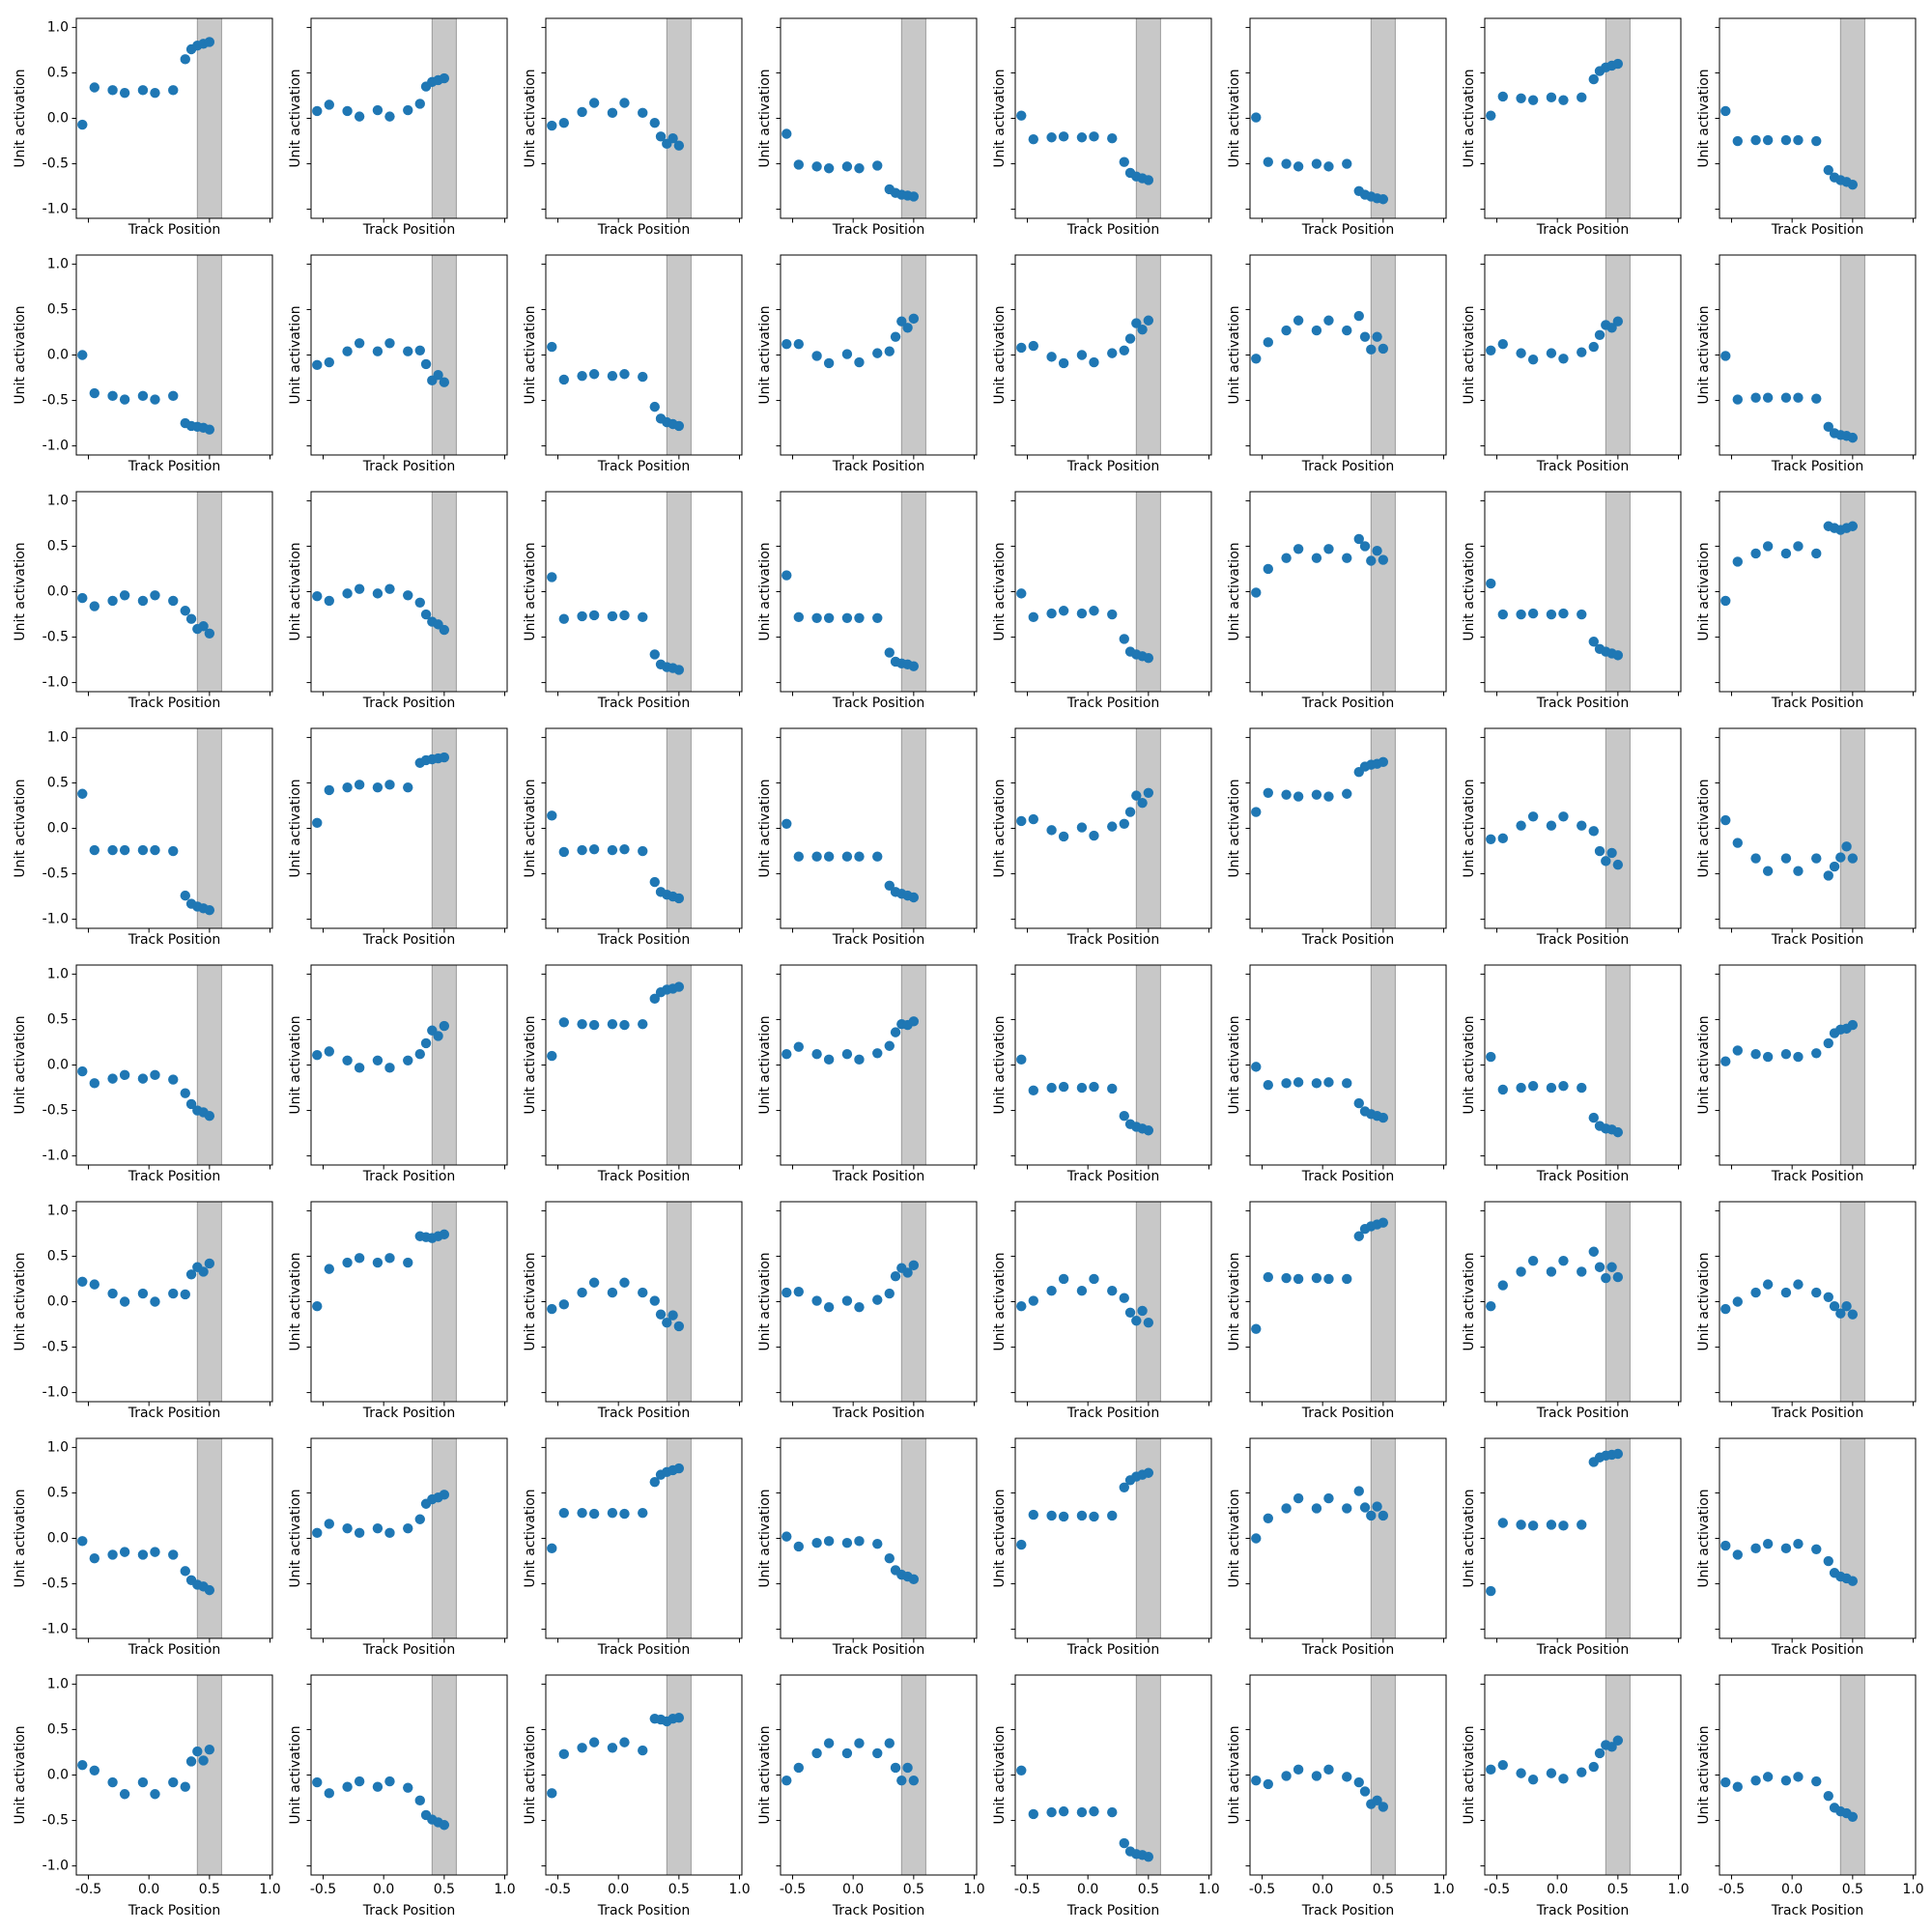 Image resolution: width=1932 pixels, height=1932 pixels. Describe the element at coordinates (58, 1065) in the screenshot. I see `y-tick-label: 0.0` at that location.